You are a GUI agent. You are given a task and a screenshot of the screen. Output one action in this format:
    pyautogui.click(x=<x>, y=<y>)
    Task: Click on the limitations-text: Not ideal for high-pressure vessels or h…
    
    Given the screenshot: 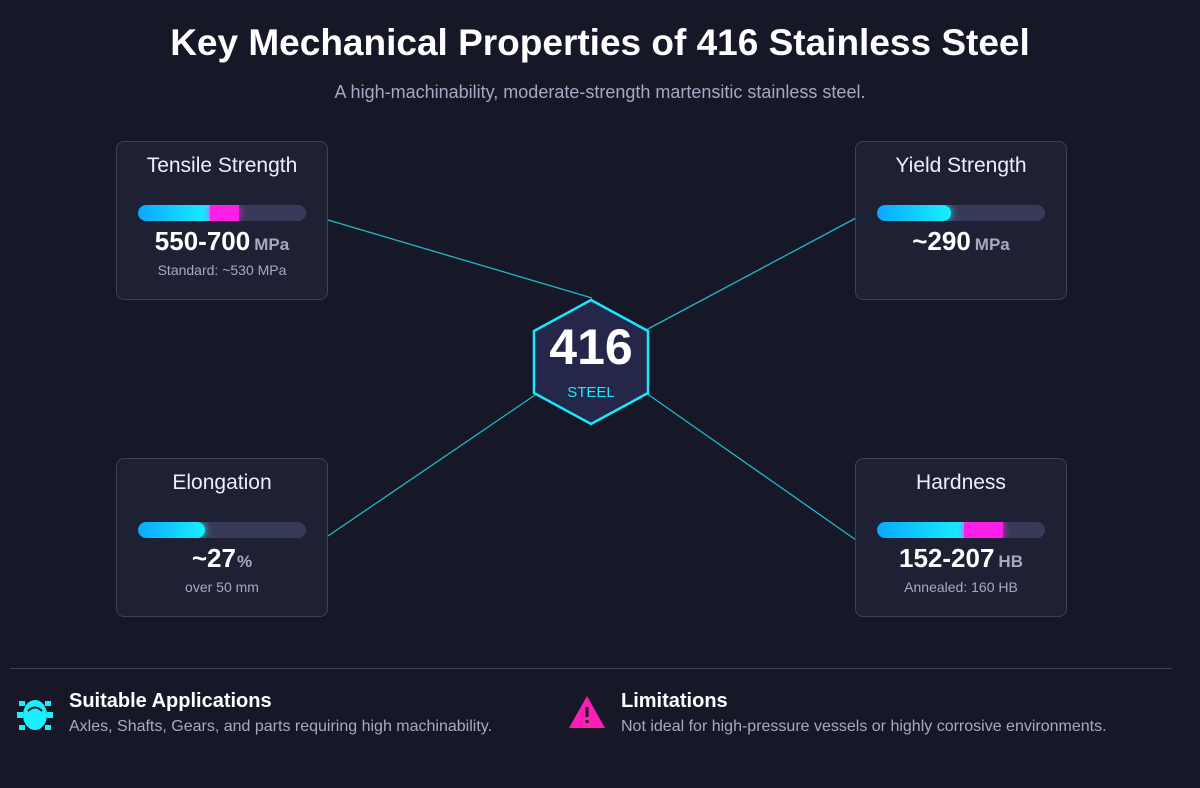 What is the action you would take?
    pyautogui.click(x=864, y=726)
    